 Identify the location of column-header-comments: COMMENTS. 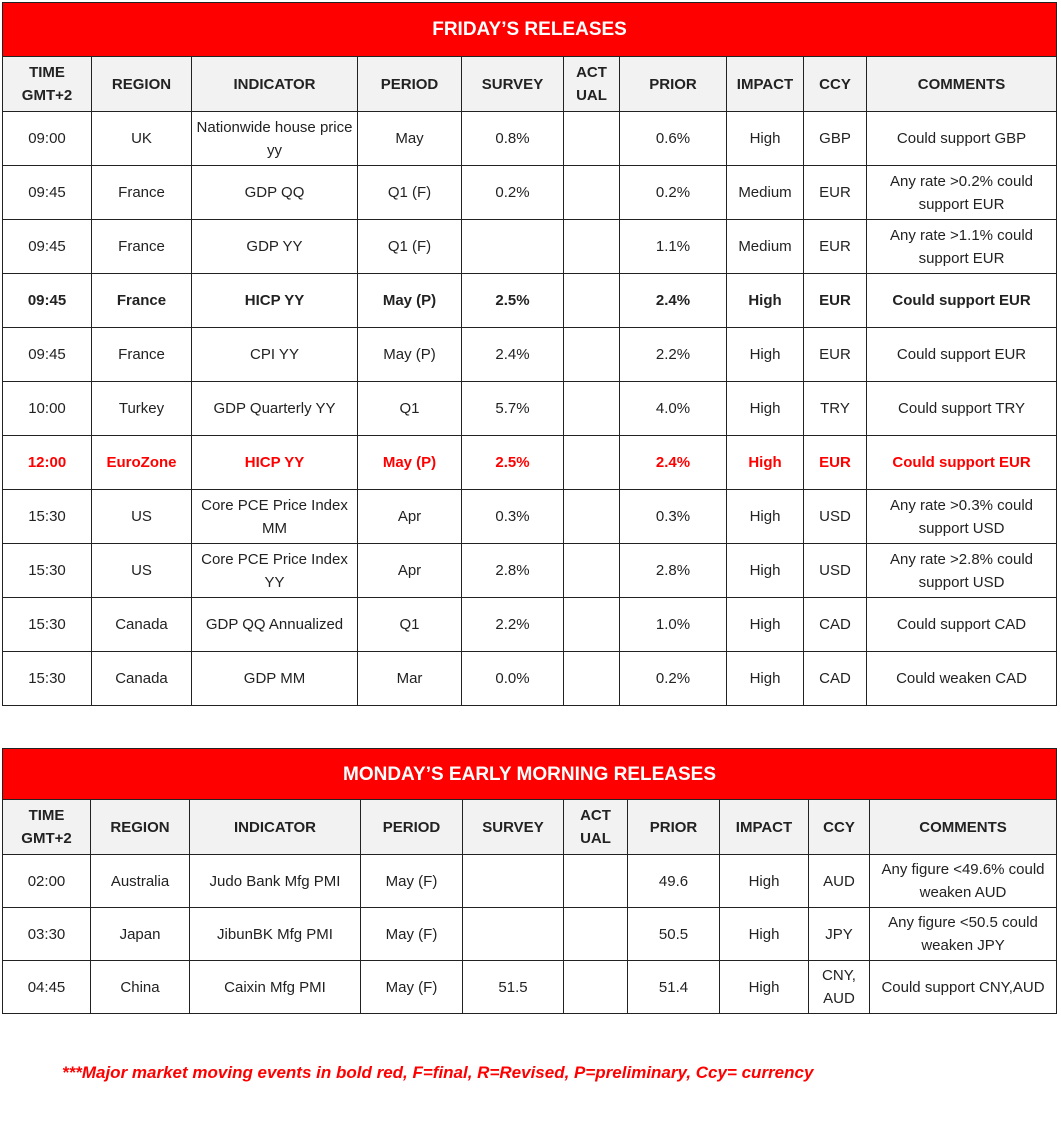
(961, 84).